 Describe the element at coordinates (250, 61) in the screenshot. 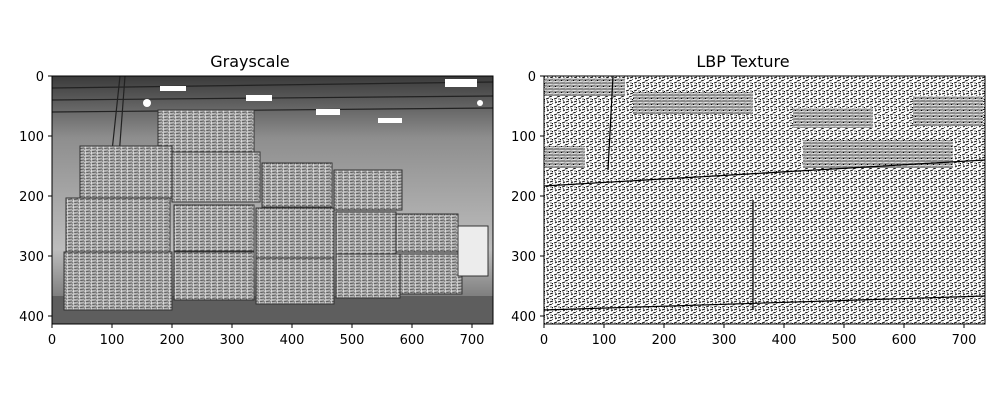

I see `grayscale-title: Grayscale` at that location.